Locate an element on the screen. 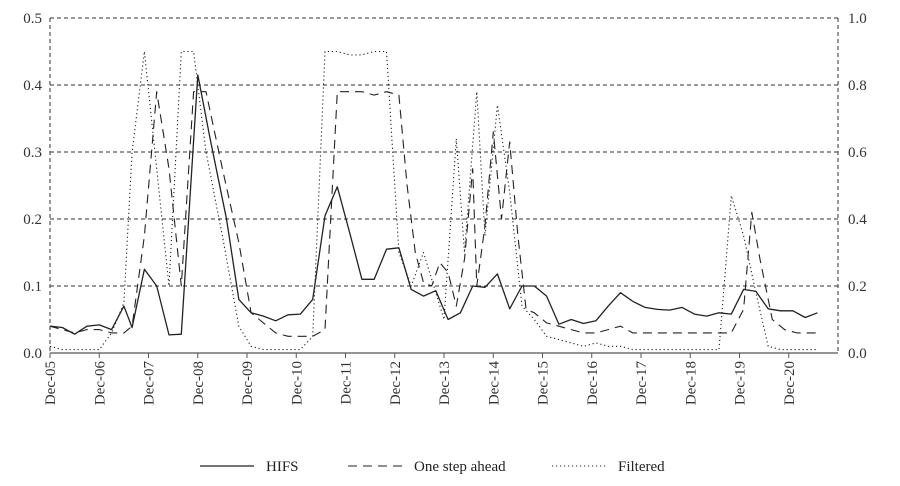  x-tick-label: Dec-13 is located at coordinates (445, 383).